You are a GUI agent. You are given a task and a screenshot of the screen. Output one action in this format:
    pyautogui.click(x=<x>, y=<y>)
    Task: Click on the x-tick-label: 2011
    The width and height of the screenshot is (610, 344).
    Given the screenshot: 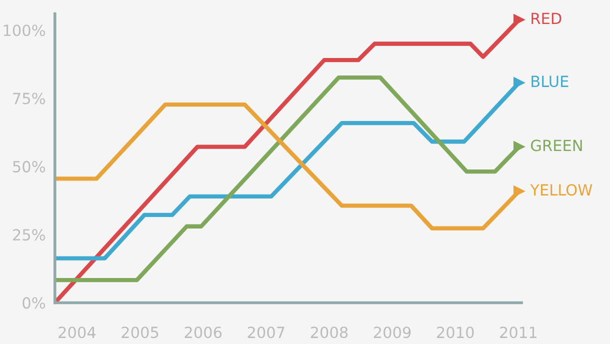 What is the action you would take?
    pyautogui.click(x=518, y=332)
    